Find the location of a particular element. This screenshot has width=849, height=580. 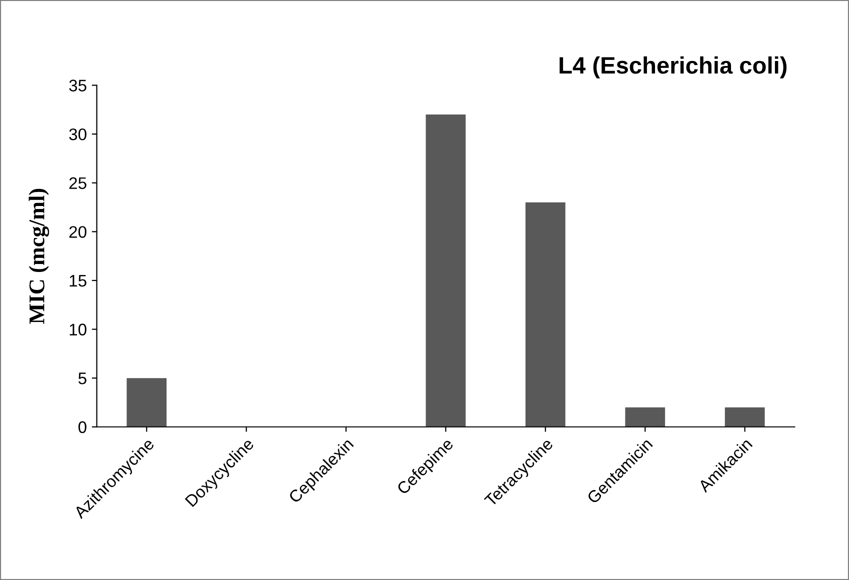

y-tick-label: 5 is located at coordinates (82, 378).